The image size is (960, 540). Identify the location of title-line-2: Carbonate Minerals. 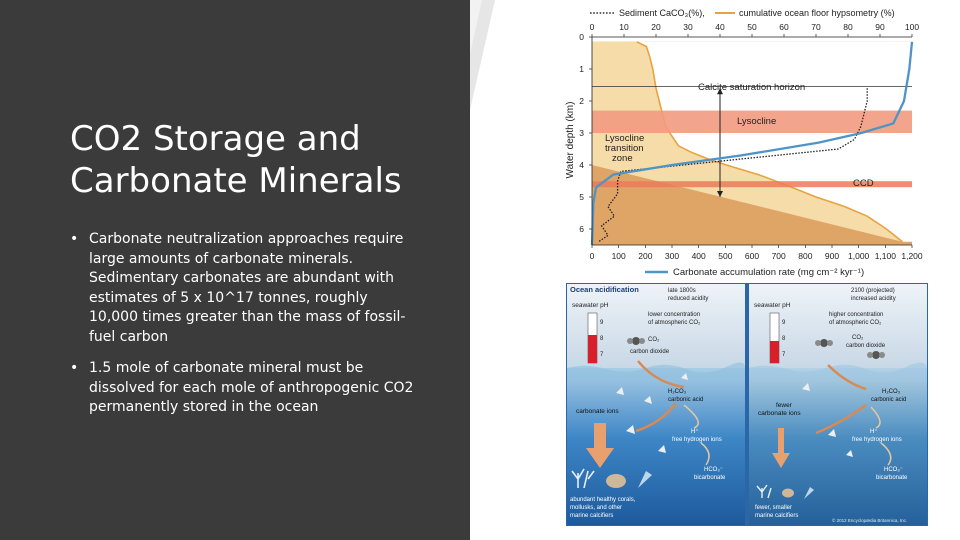
(236, 181).